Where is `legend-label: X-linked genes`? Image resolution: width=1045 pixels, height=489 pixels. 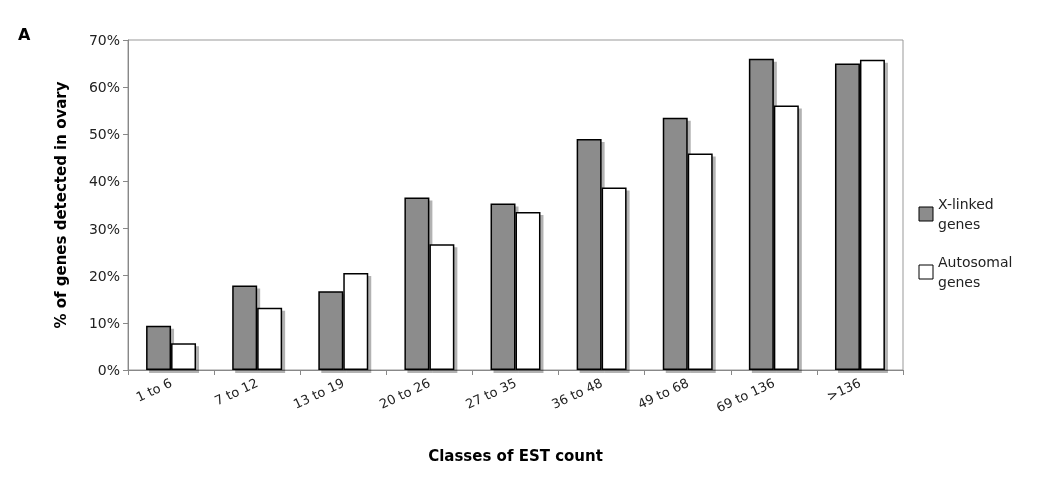 legend-label: X-linked genes is located at coordinates (968, 214).